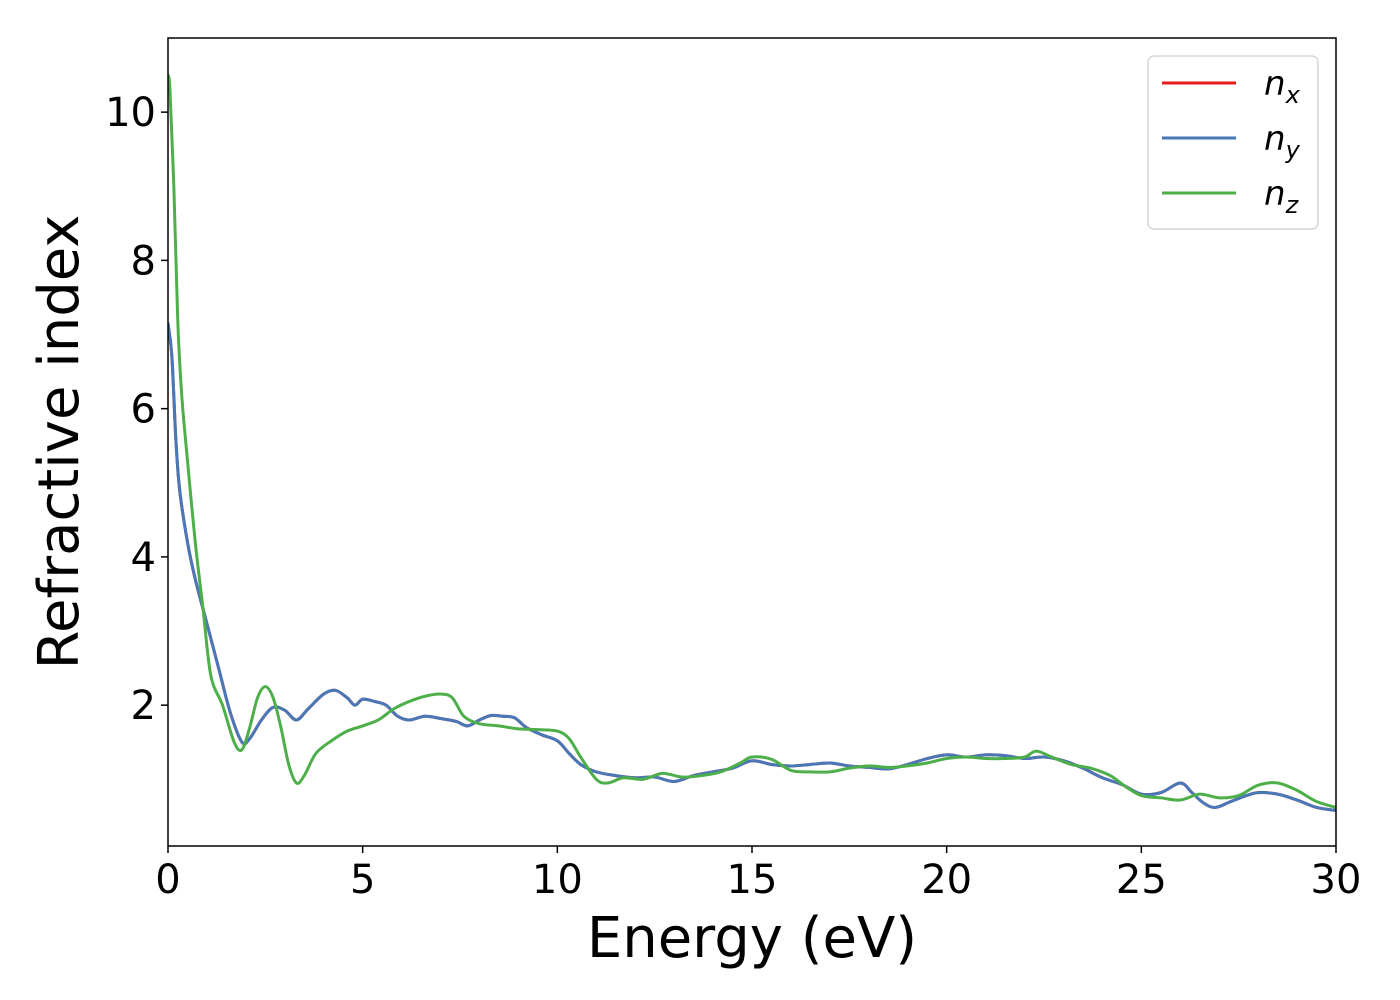 The height and width of the screenshot is (1000, 1400). What do you see at coordinates (1282, 196) in the screenshot?
I see `legend-label-n-z: nz` at bounding box center [1282, 196].